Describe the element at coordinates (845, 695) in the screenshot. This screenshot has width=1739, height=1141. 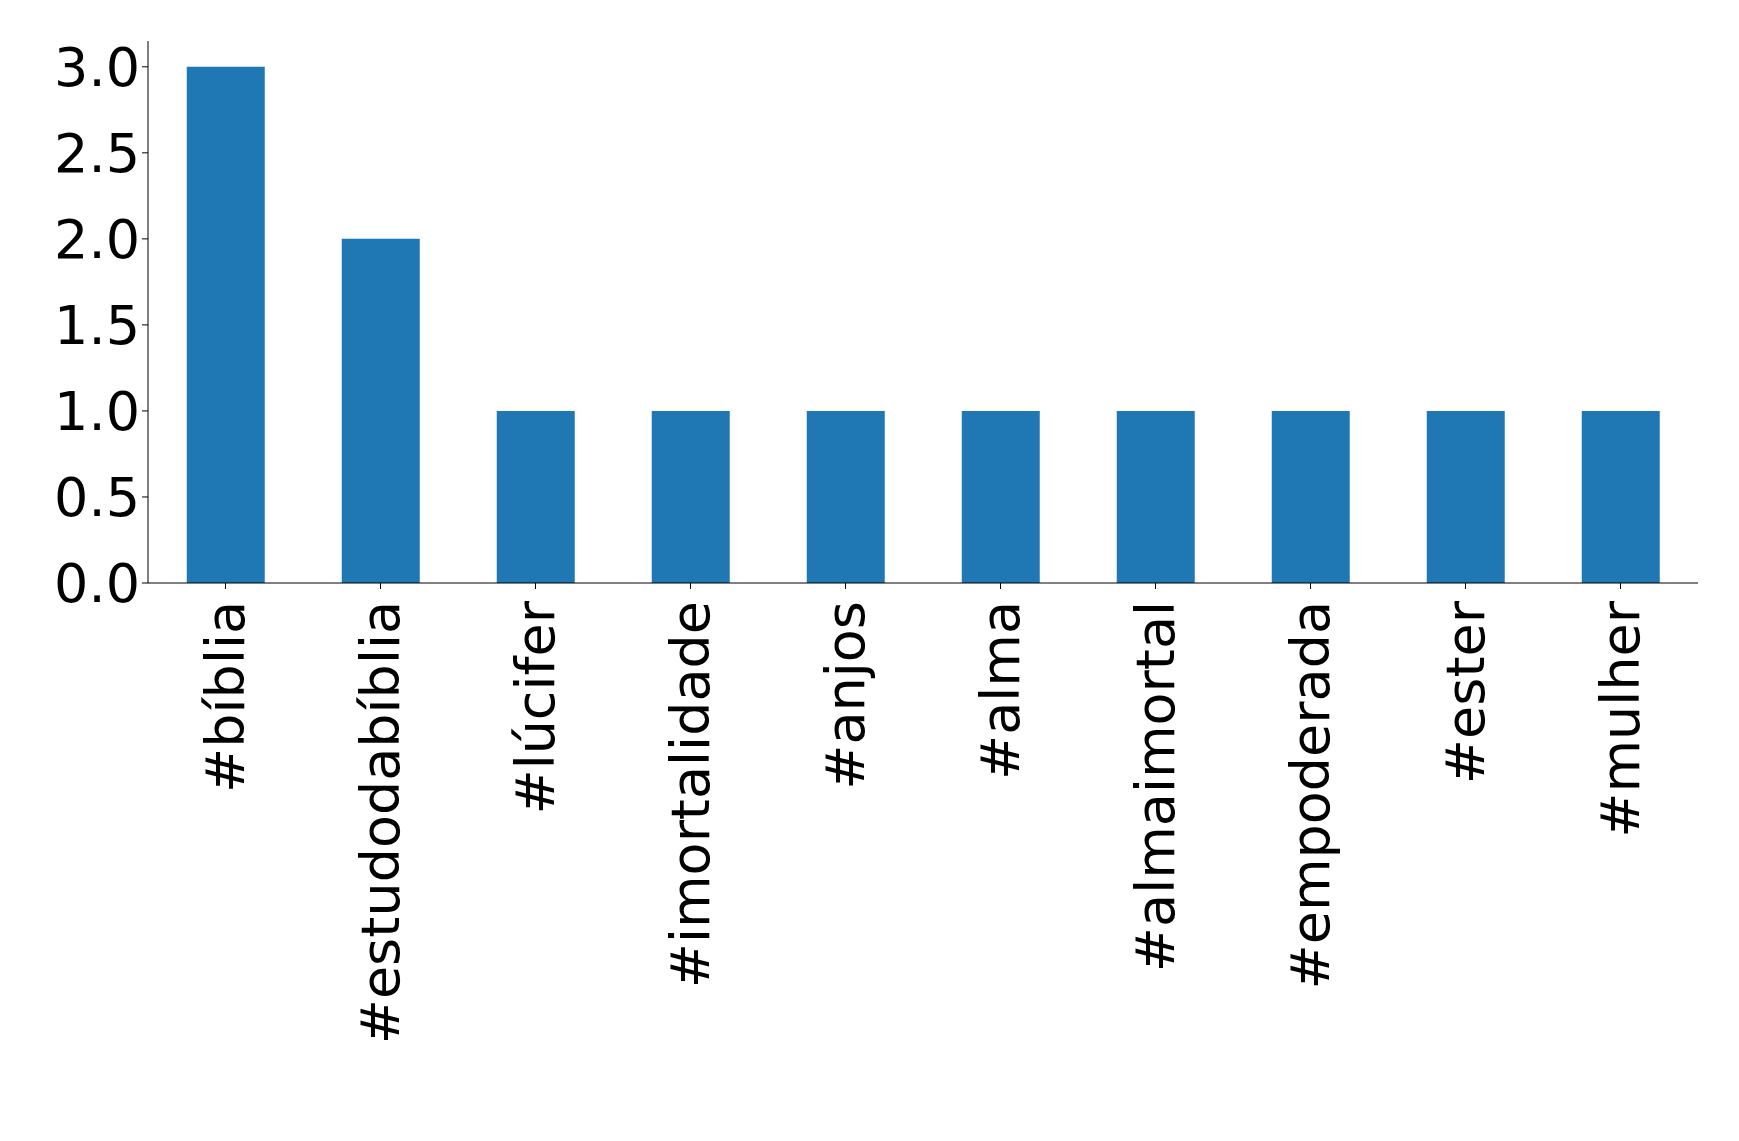
I see `x-tick-label: #anjos` at that location.